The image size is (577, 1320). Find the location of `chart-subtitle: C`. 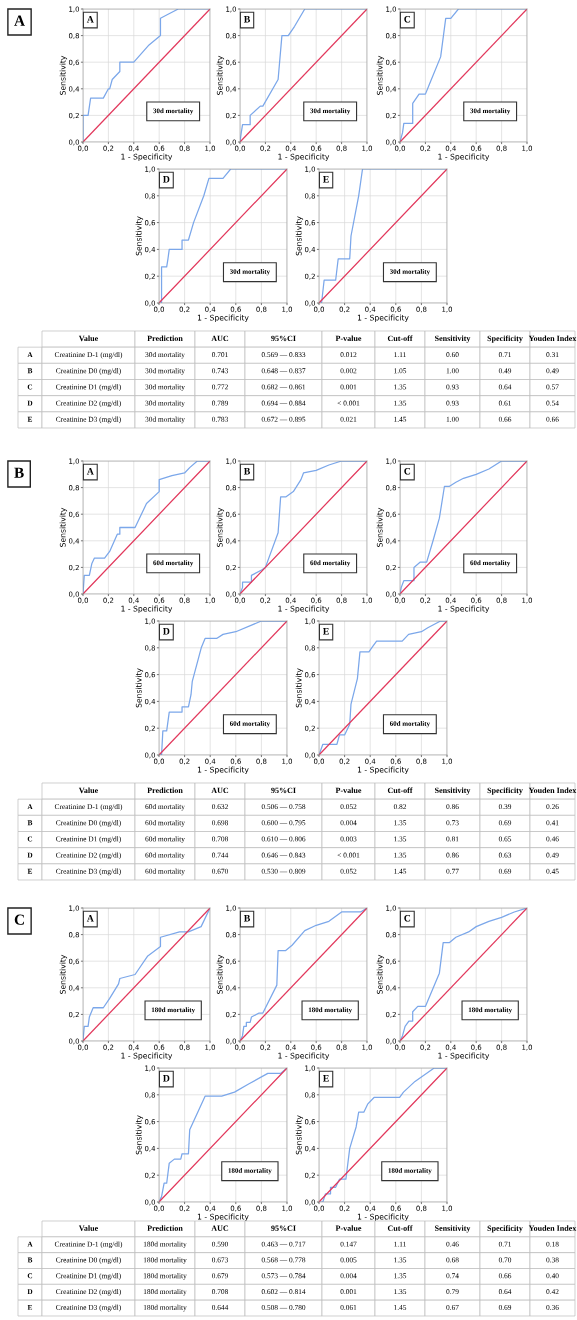

chart-subtitle: C is located at coordinates (19, 919).